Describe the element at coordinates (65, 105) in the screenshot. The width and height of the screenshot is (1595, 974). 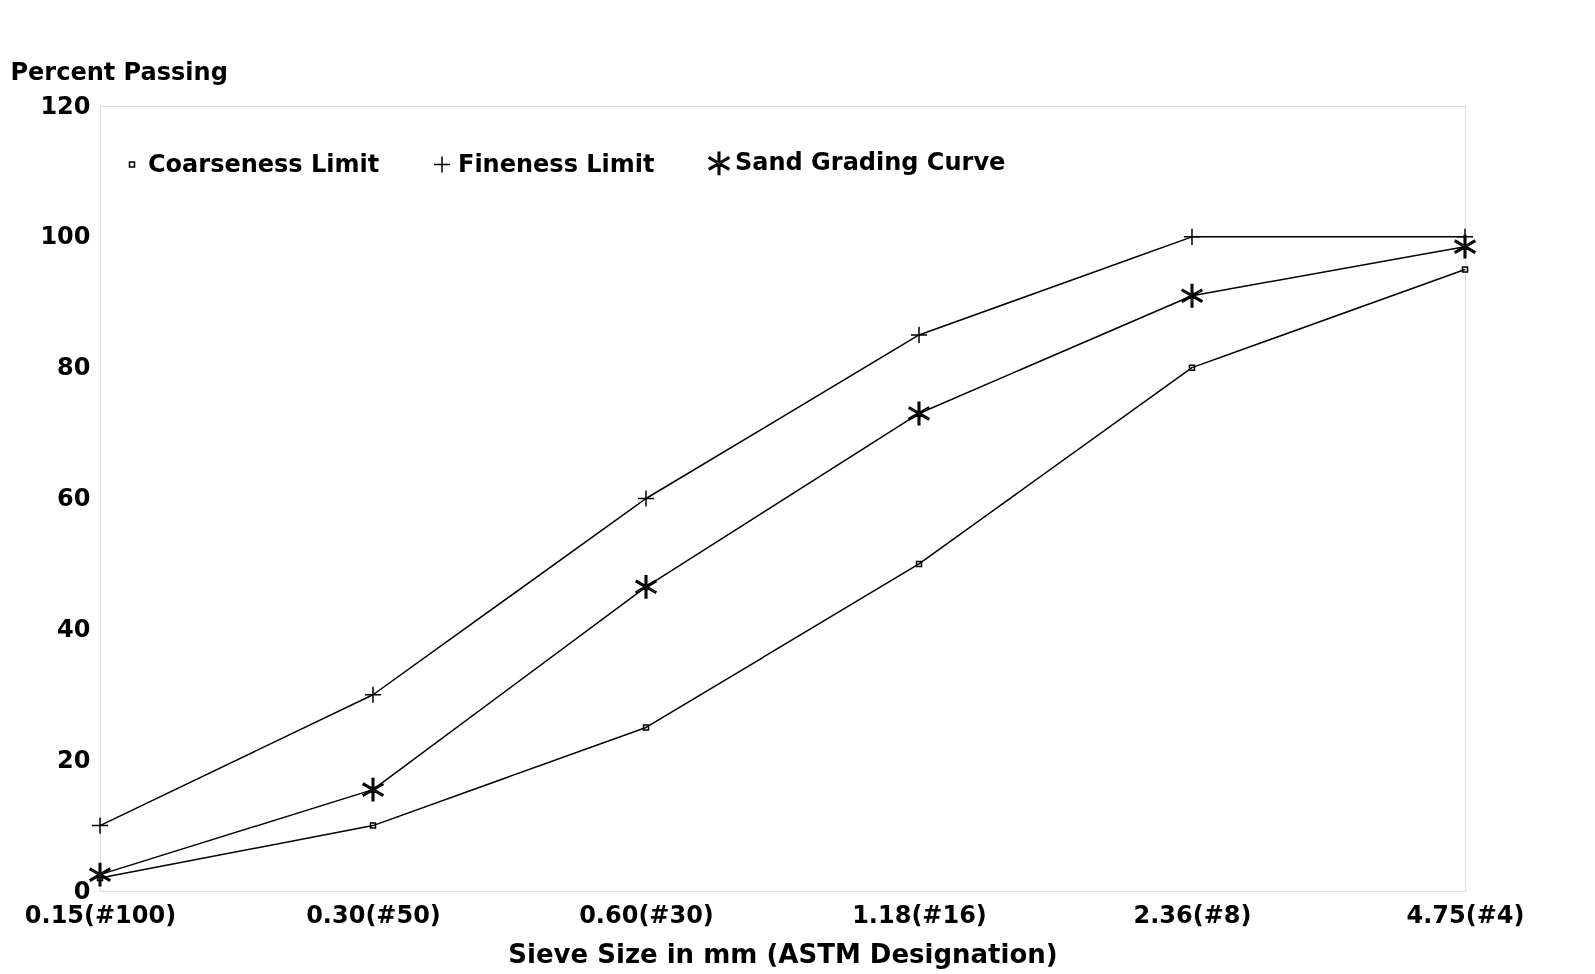
I see `y-tick-label: 120` at that location.